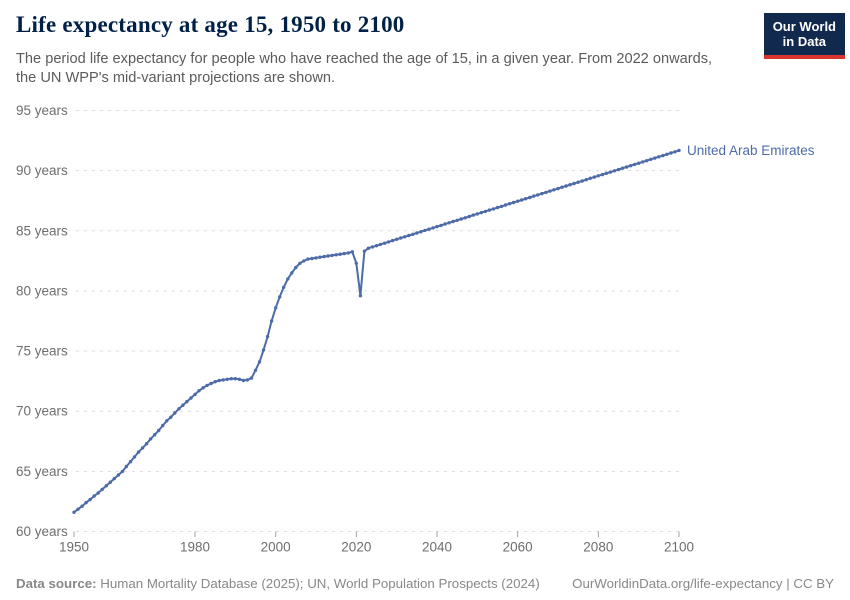  Describe the element at coordinates (42, 471) in the screenshot. I see `y-axis-label: 65 years` at that location.